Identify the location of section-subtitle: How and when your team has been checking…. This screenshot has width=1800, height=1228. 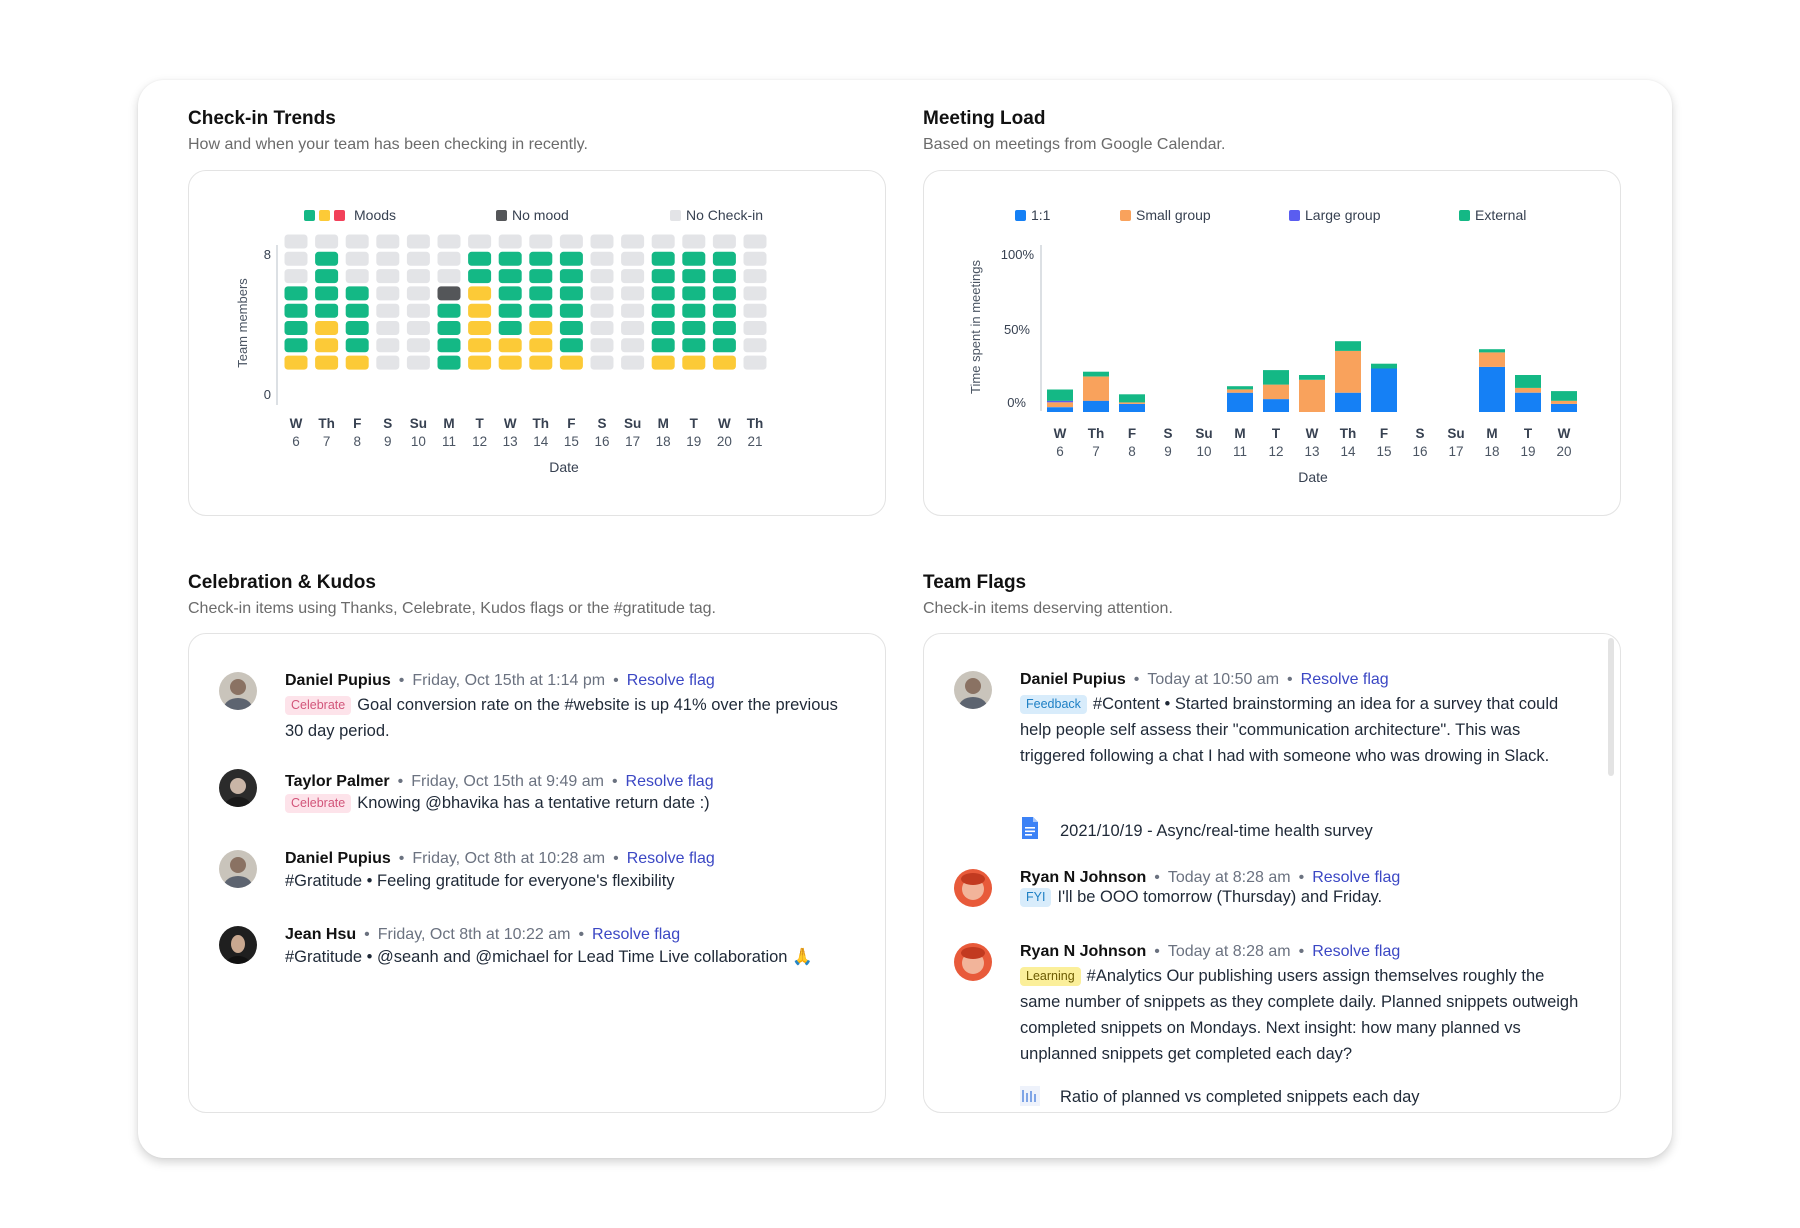
(388, 144).